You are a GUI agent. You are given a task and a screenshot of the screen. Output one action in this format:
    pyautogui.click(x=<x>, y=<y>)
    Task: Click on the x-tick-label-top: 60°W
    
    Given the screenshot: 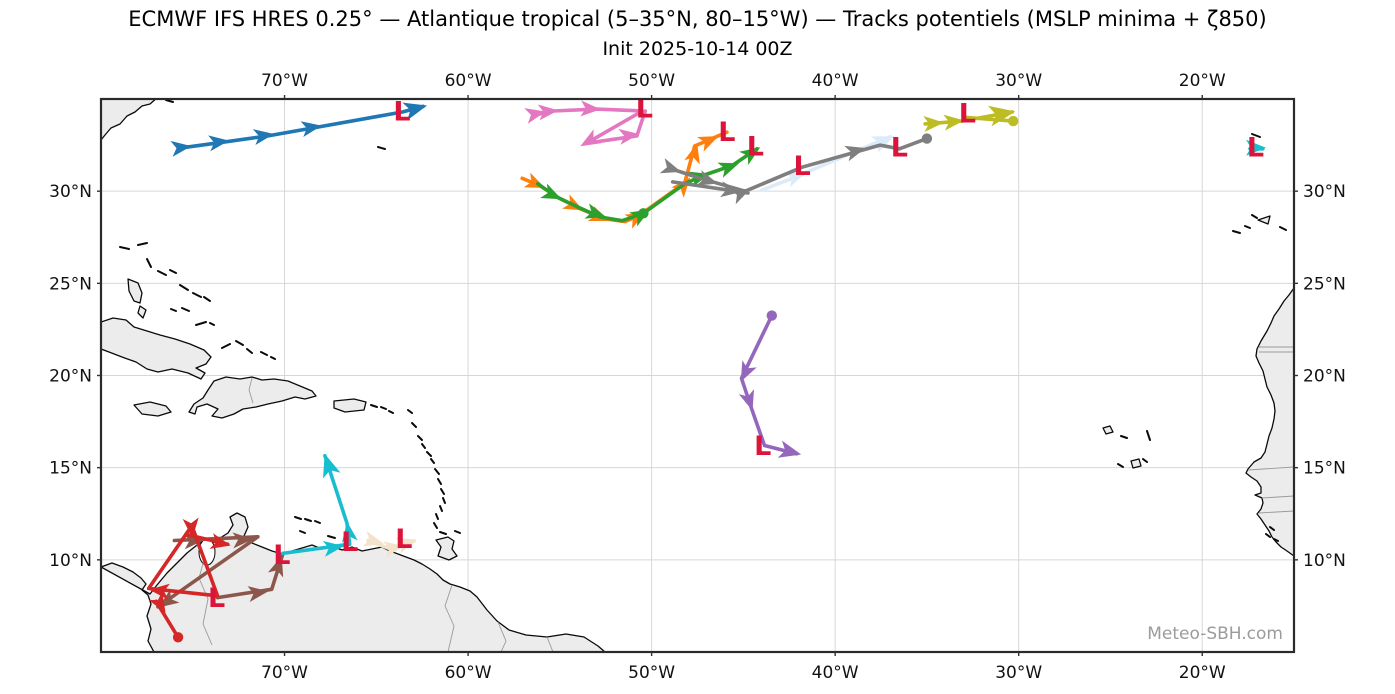 What is the action you would take?
    pyautogui.click(x=468, y=81)
    